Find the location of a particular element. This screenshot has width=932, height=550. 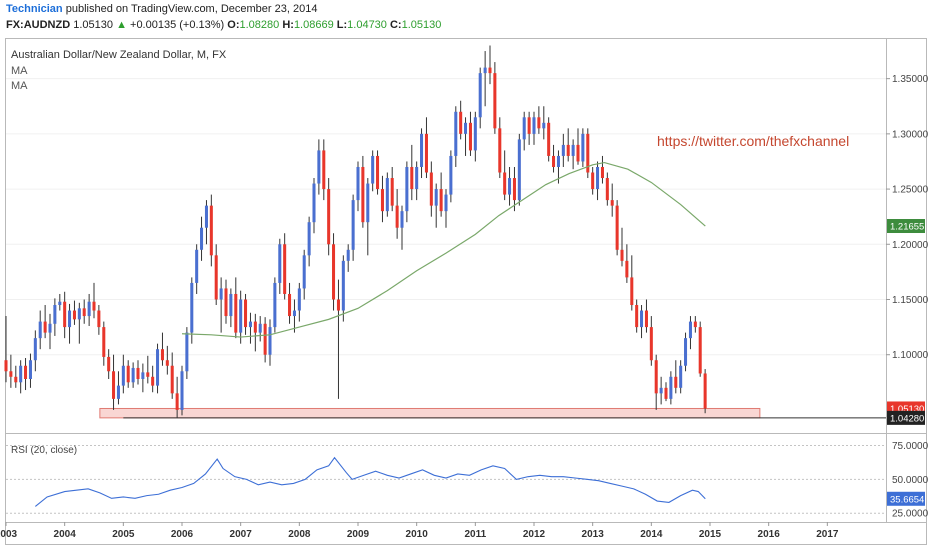

rsi-pane: 75.0000 50.0000 25.0000 35.6654 is located at coordinates (467, 480).